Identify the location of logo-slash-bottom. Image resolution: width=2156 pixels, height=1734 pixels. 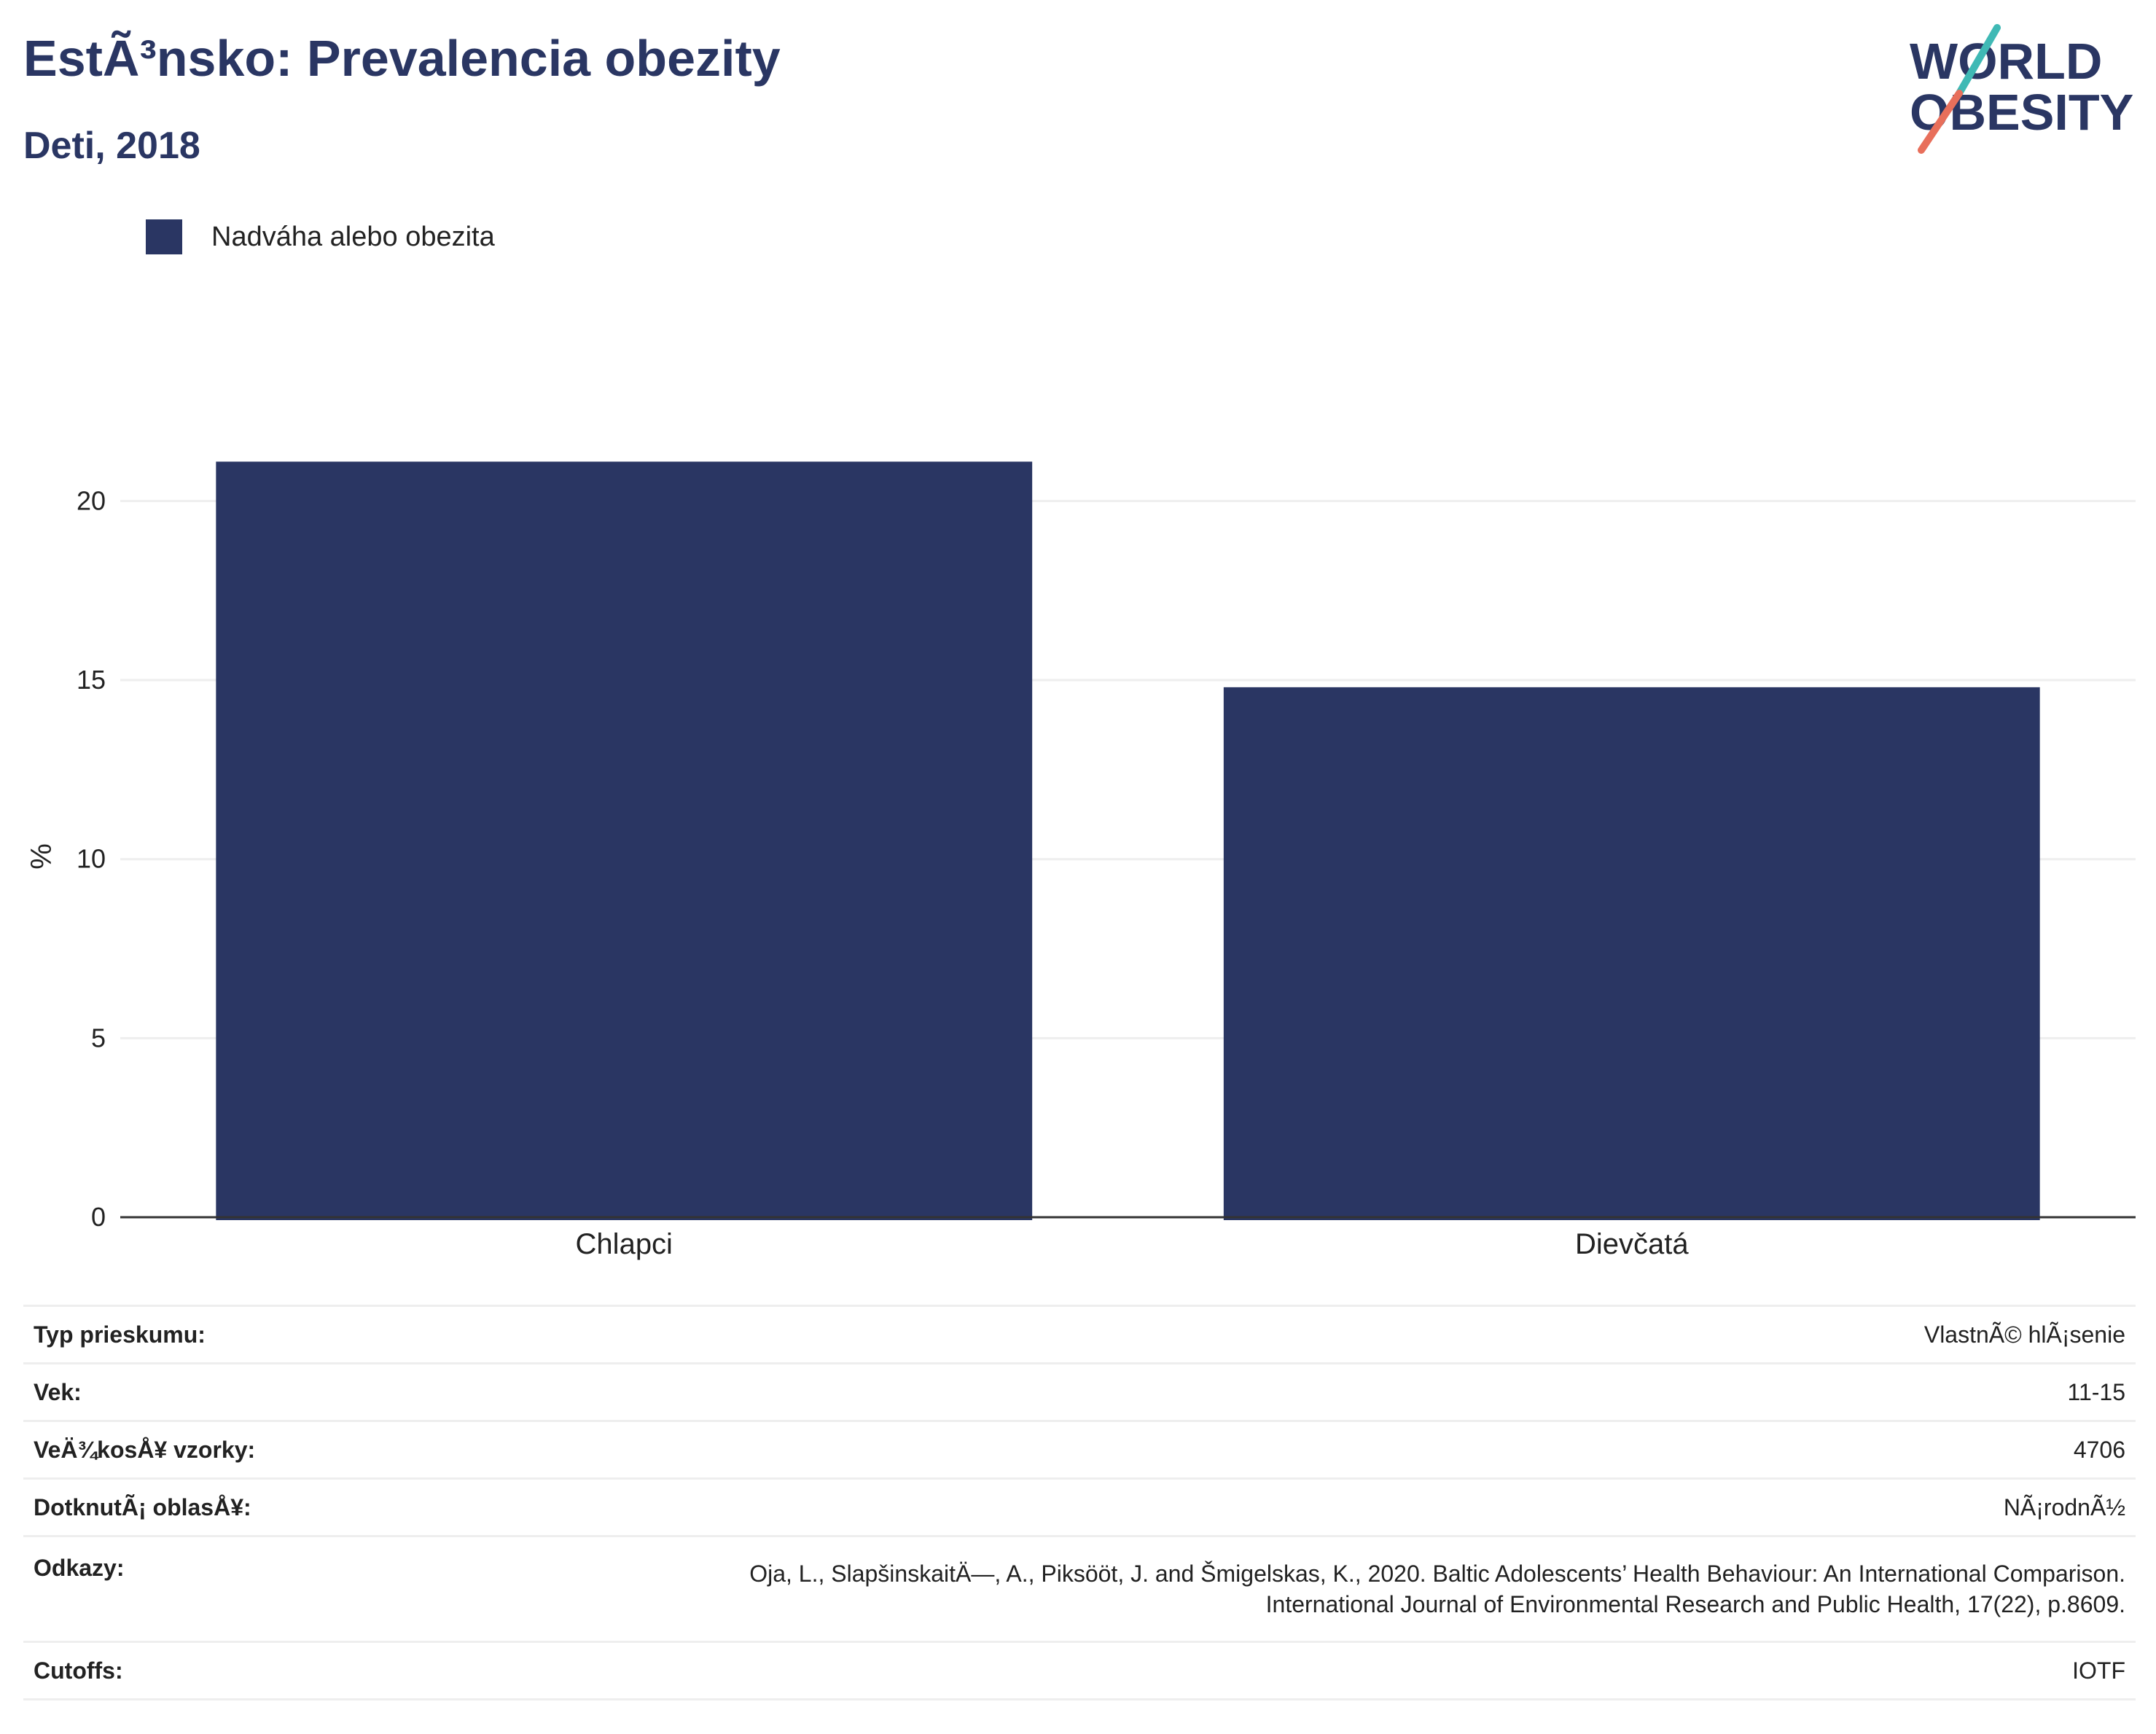
(1941, 122).